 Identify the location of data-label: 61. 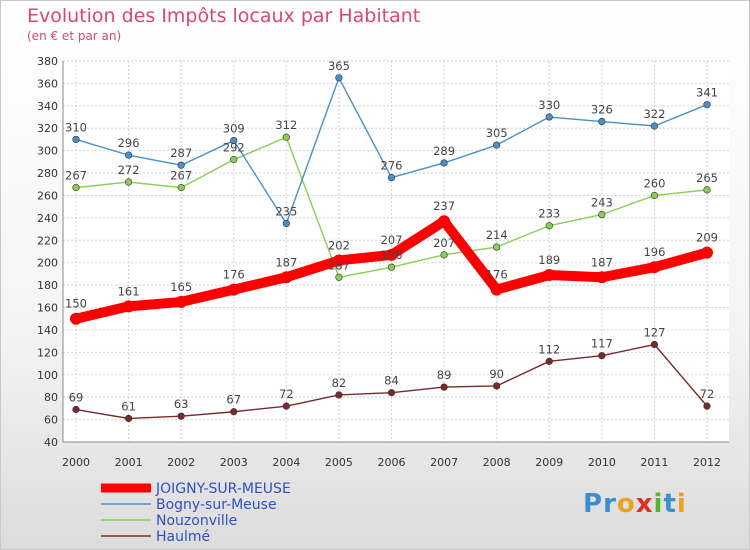
(128, 406).